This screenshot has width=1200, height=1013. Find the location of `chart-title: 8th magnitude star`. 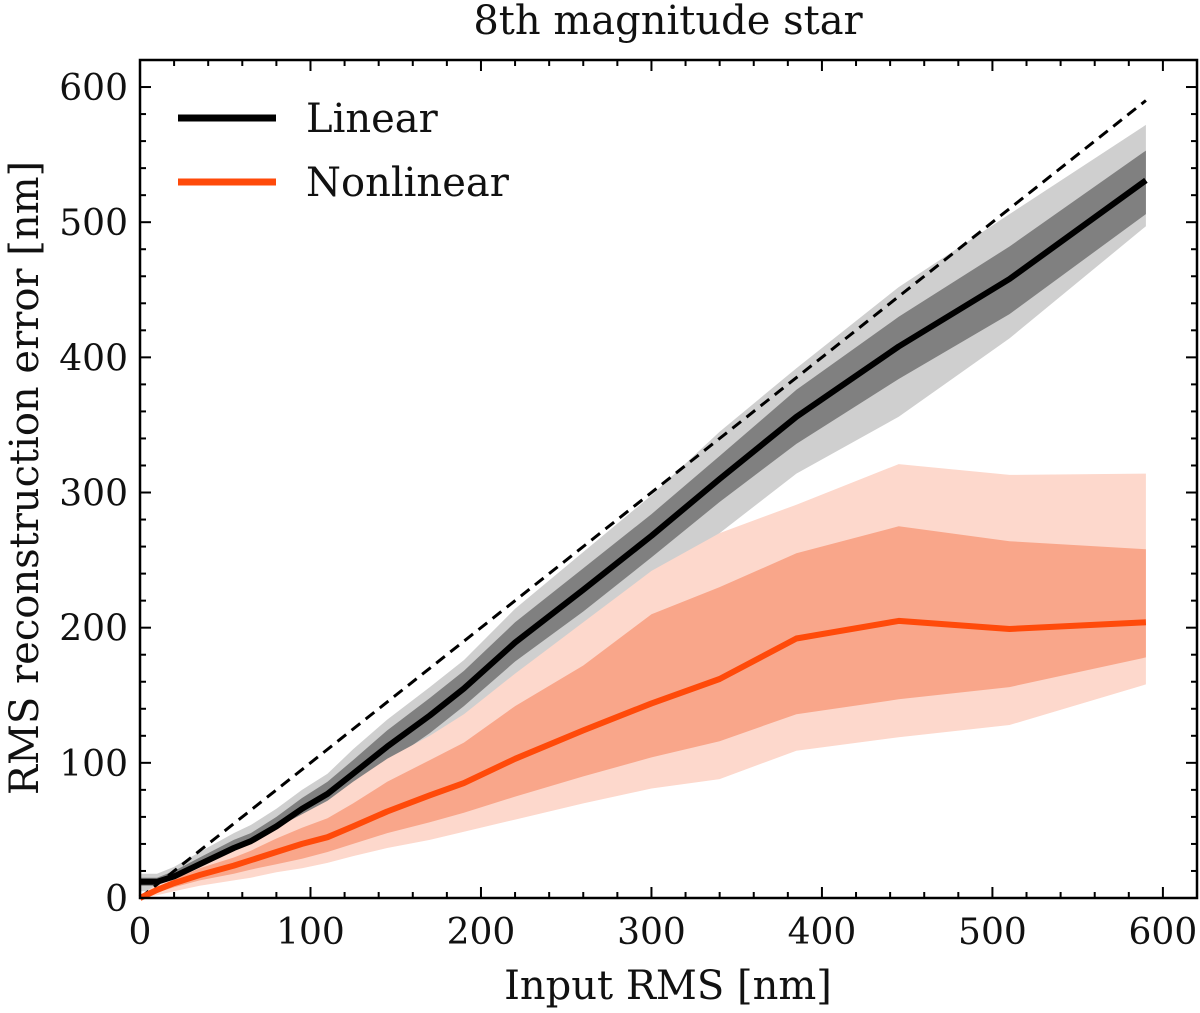

chart-title: 8th magnitude star is located at coordinates (668, 22).